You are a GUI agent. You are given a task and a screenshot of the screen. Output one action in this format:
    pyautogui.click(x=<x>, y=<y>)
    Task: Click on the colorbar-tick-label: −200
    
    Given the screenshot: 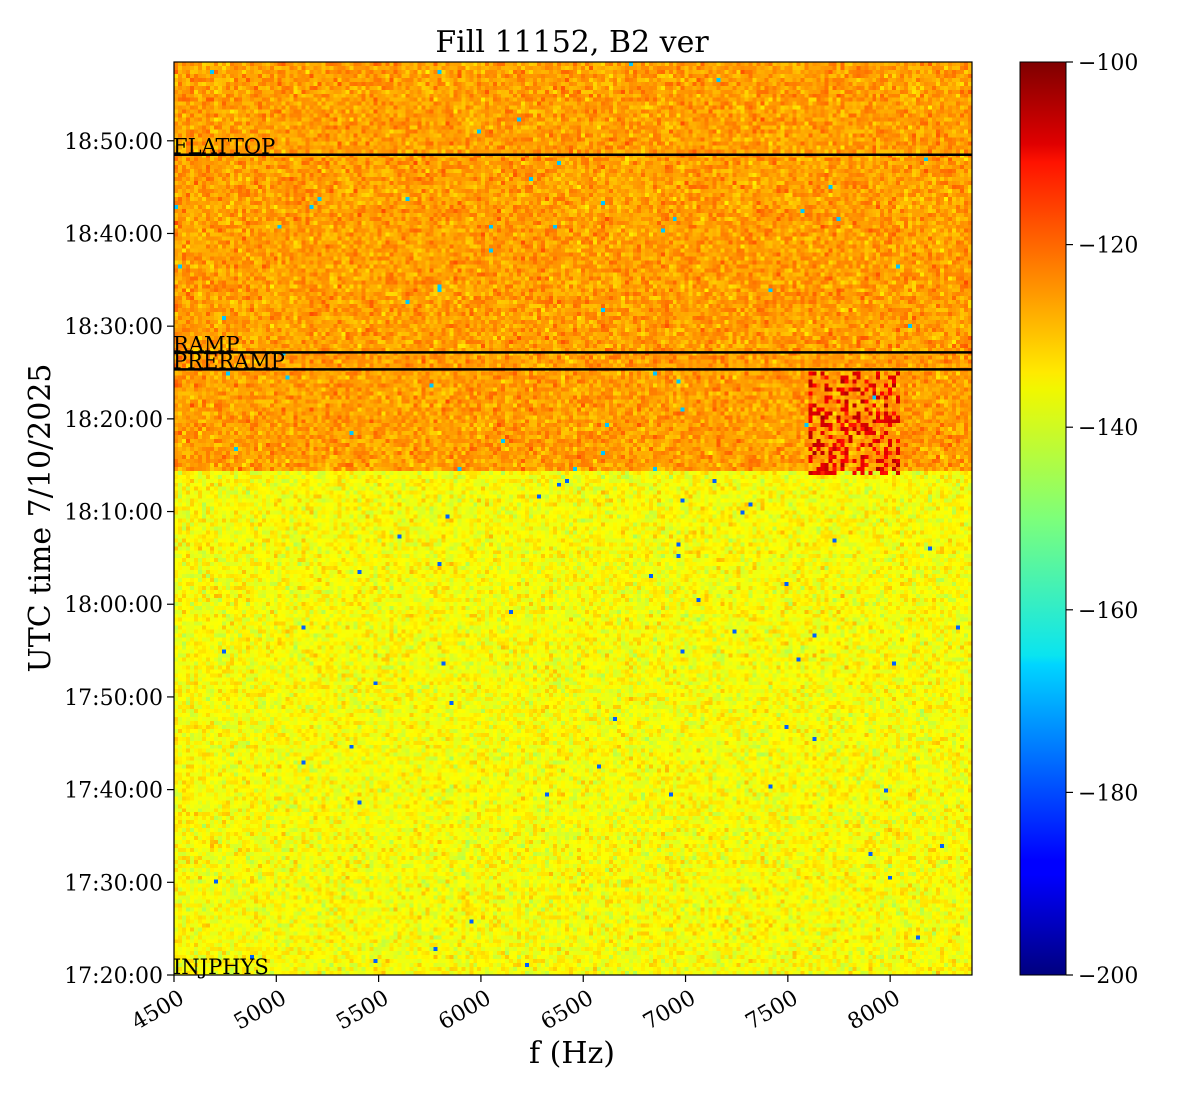 What is the action you would take?
    pyautogui.click(x=1108, y=976)
    